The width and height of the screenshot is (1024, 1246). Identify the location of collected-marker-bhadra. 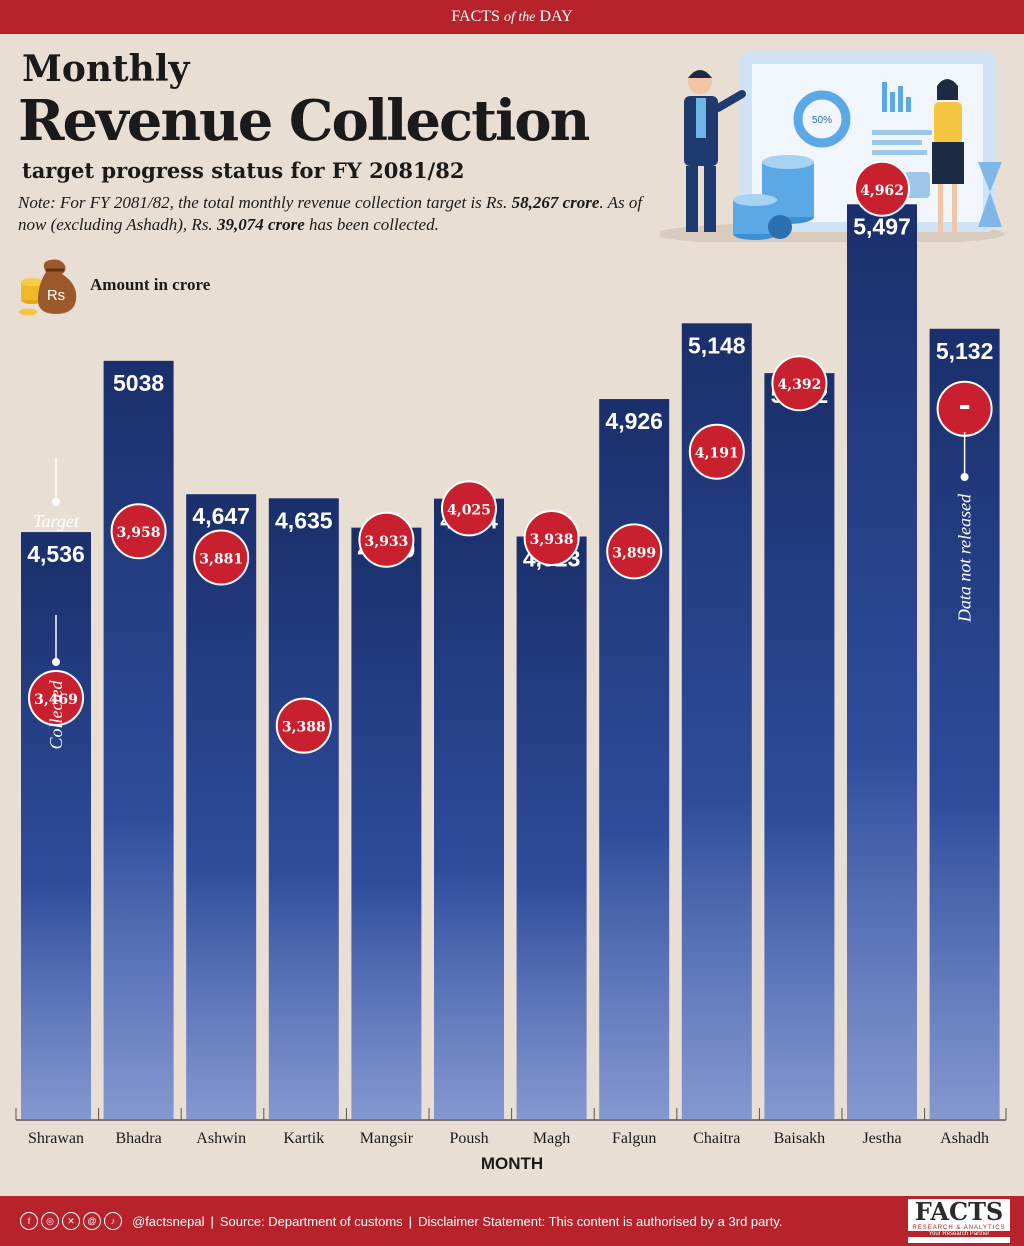
(138, 531).